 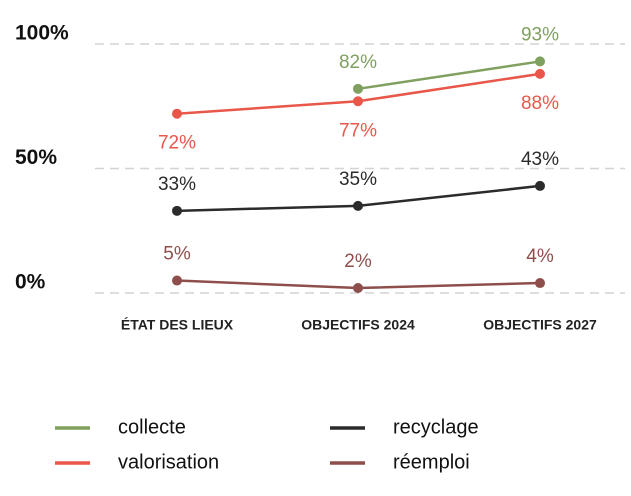 What do you see at coordinates (431, 462) in the screenshot?
I see `legend-label: réemploi` at bounding box center [431, 462].